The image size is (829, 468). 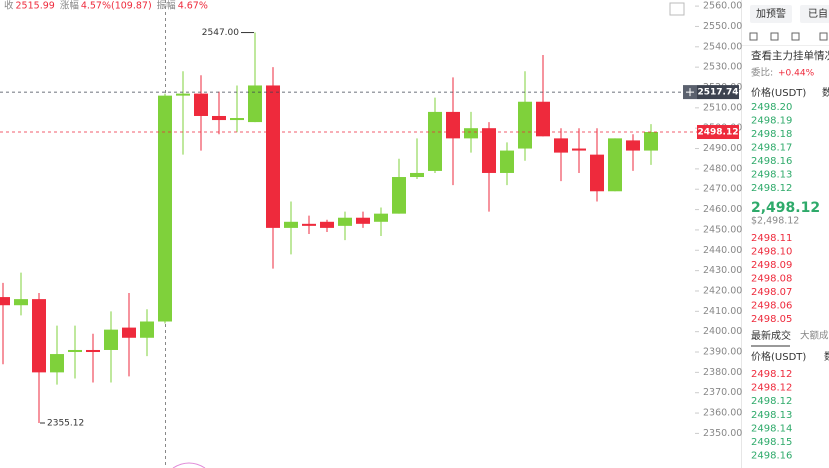 I want to click on stat-label: 收, so click(x=9, y=6).